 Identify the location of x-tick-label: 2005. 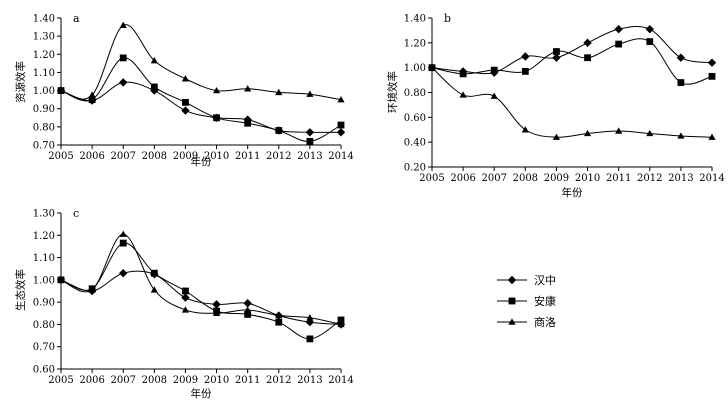
(60, 380).